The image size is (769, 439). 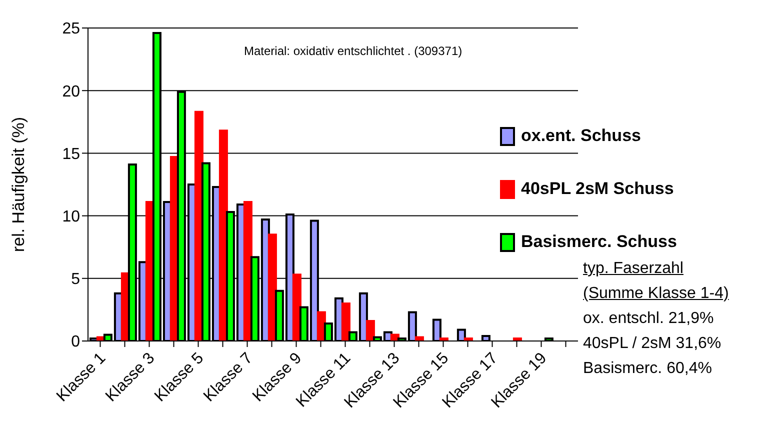 I want to click on y-tick-label: 25, so click(x=71, y=29).